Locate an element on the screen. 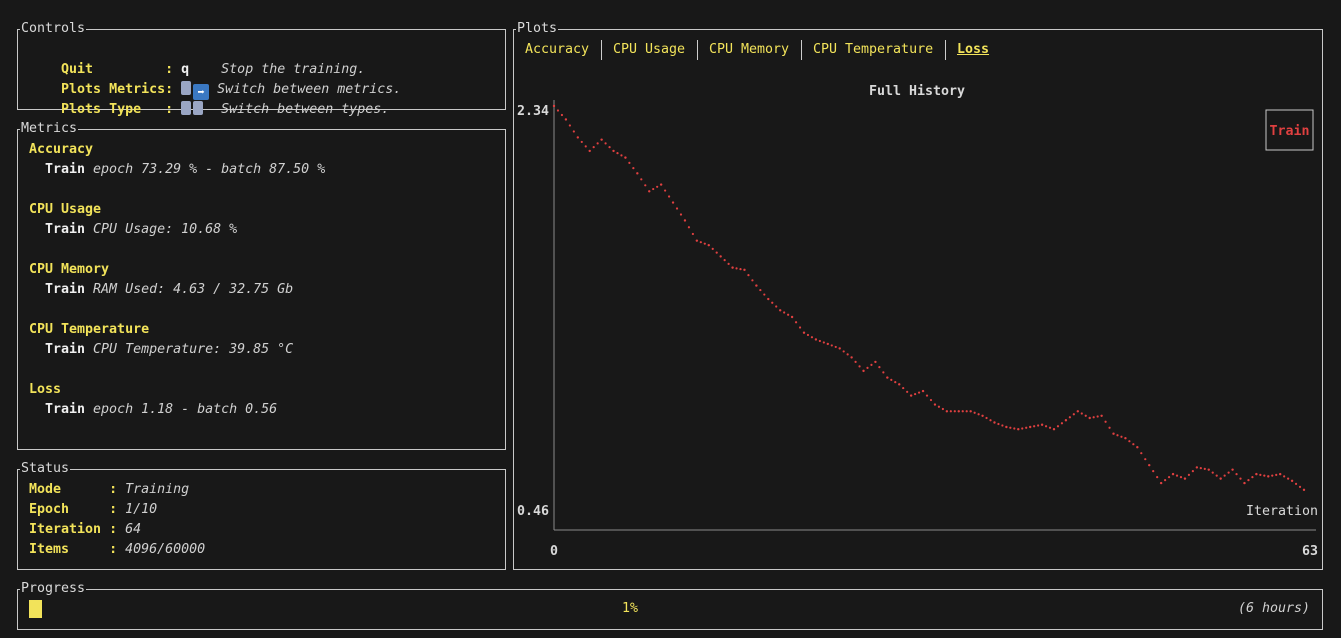  tab-accuracy: Accuracy is located at coordinates (557, 49).